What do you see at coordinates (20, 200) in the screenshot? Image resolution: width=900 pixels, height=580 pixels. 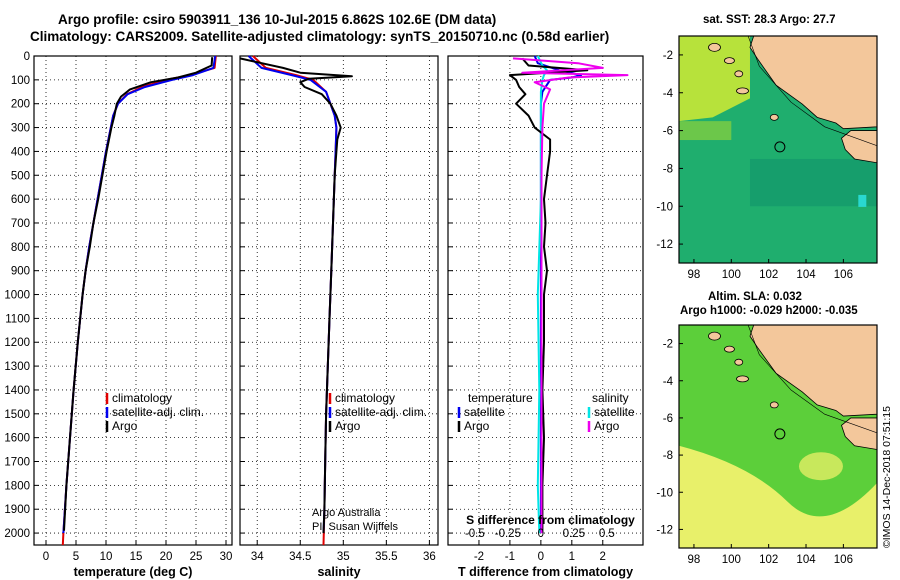 I see `y-tick-label: 600` at bounding box center [20, 200].